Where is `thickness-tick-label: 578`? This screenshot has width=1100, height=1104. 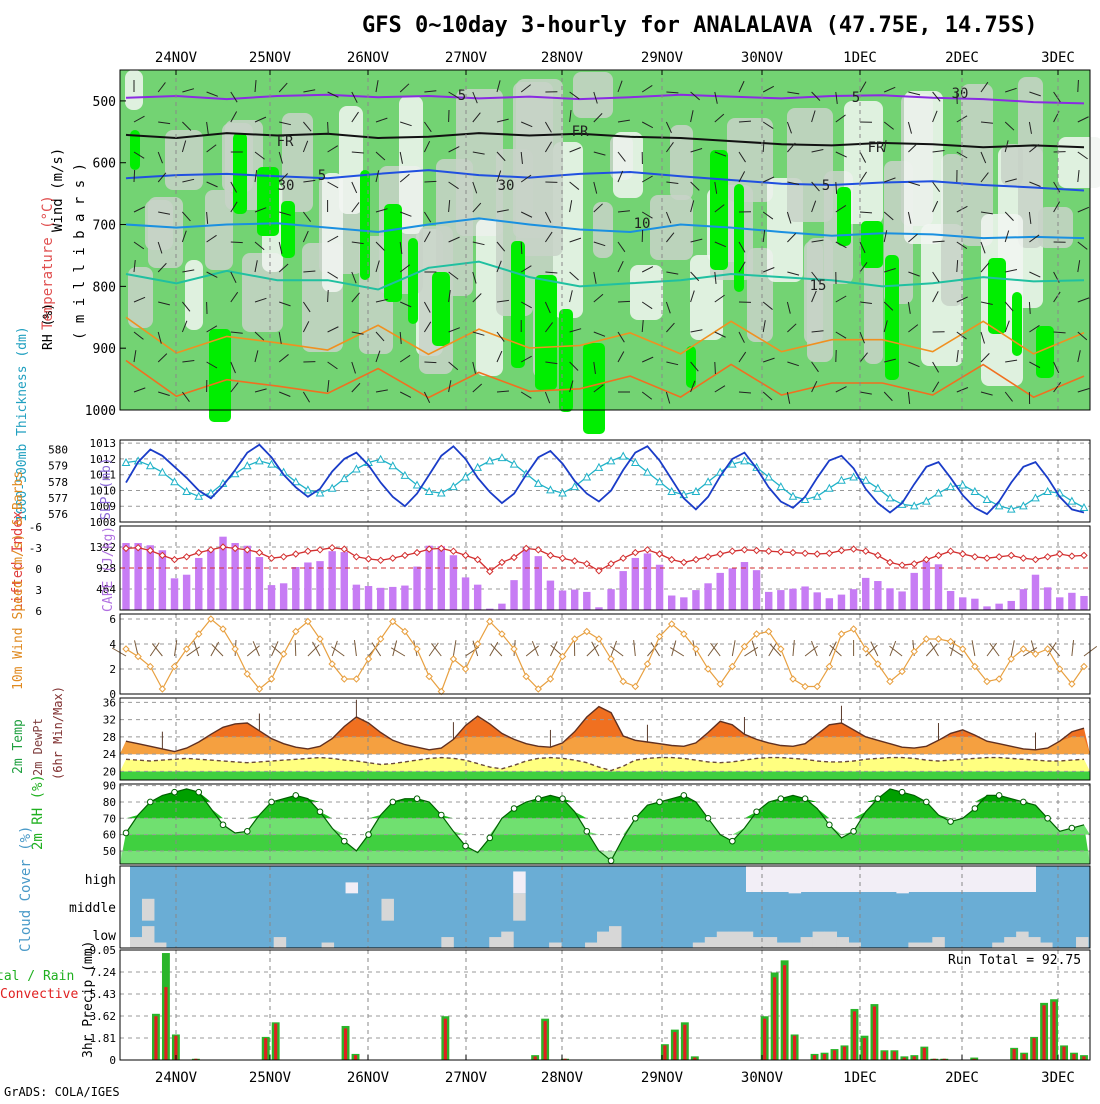 thickness-tick-label: 578 is located at coordinates (58, 482).